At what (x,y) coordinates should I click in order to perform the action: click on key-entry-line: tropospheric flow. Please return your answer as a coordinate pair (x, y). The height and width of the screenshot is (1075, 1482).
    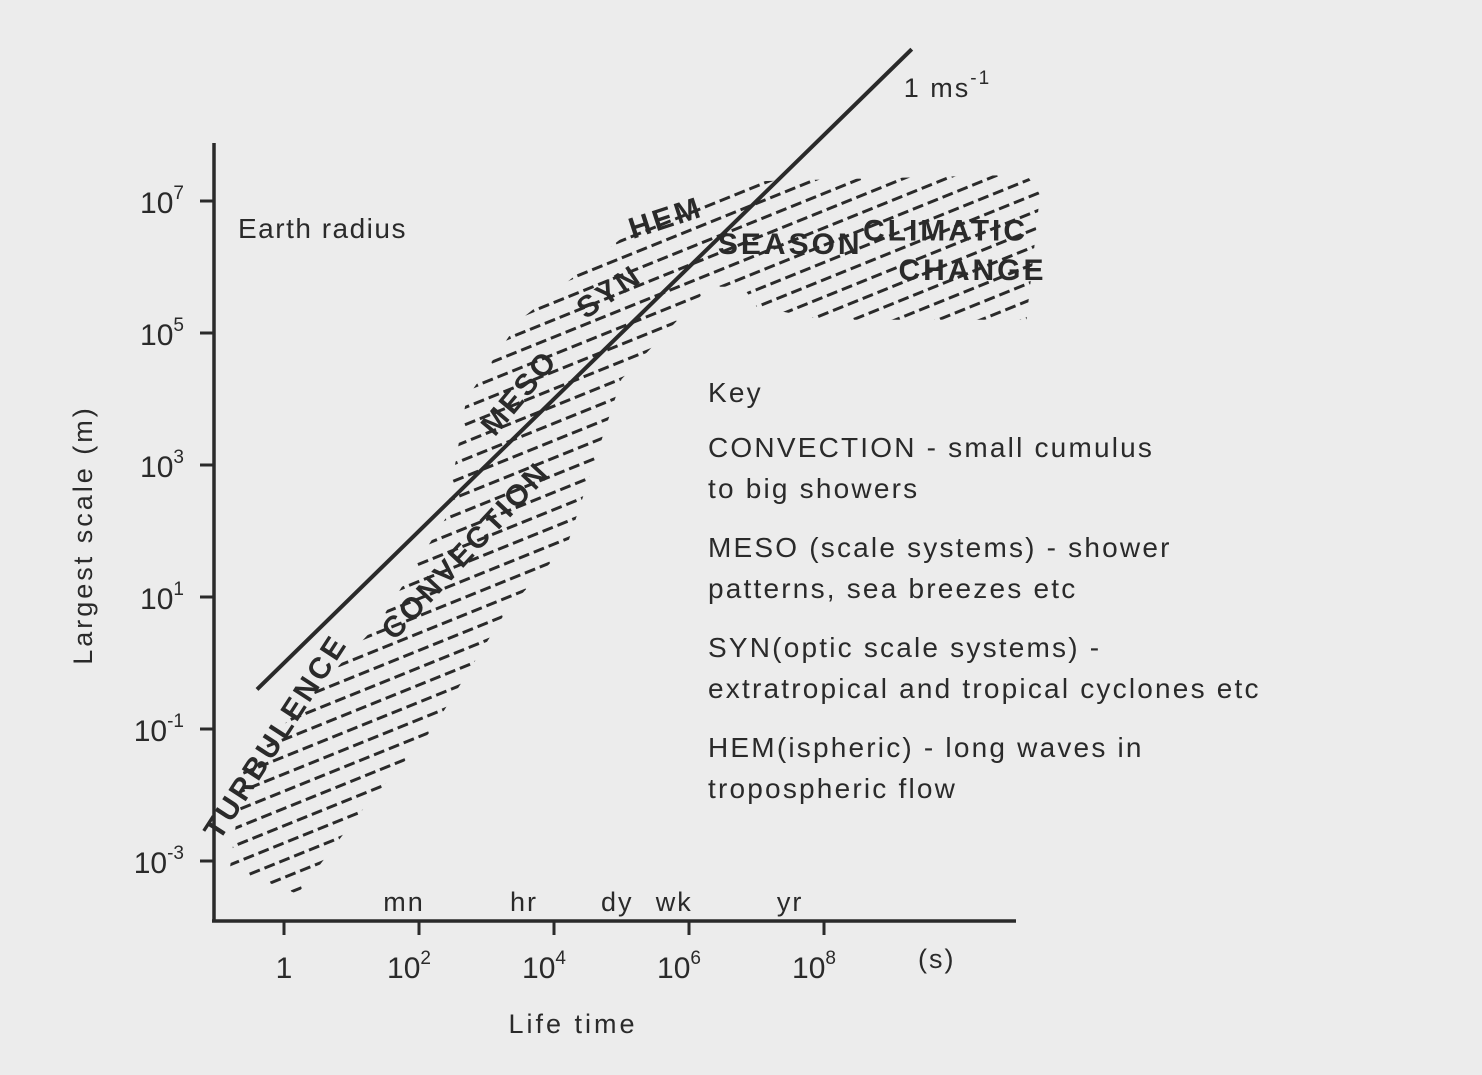
    Looking at the image, I should click on (833, 788).